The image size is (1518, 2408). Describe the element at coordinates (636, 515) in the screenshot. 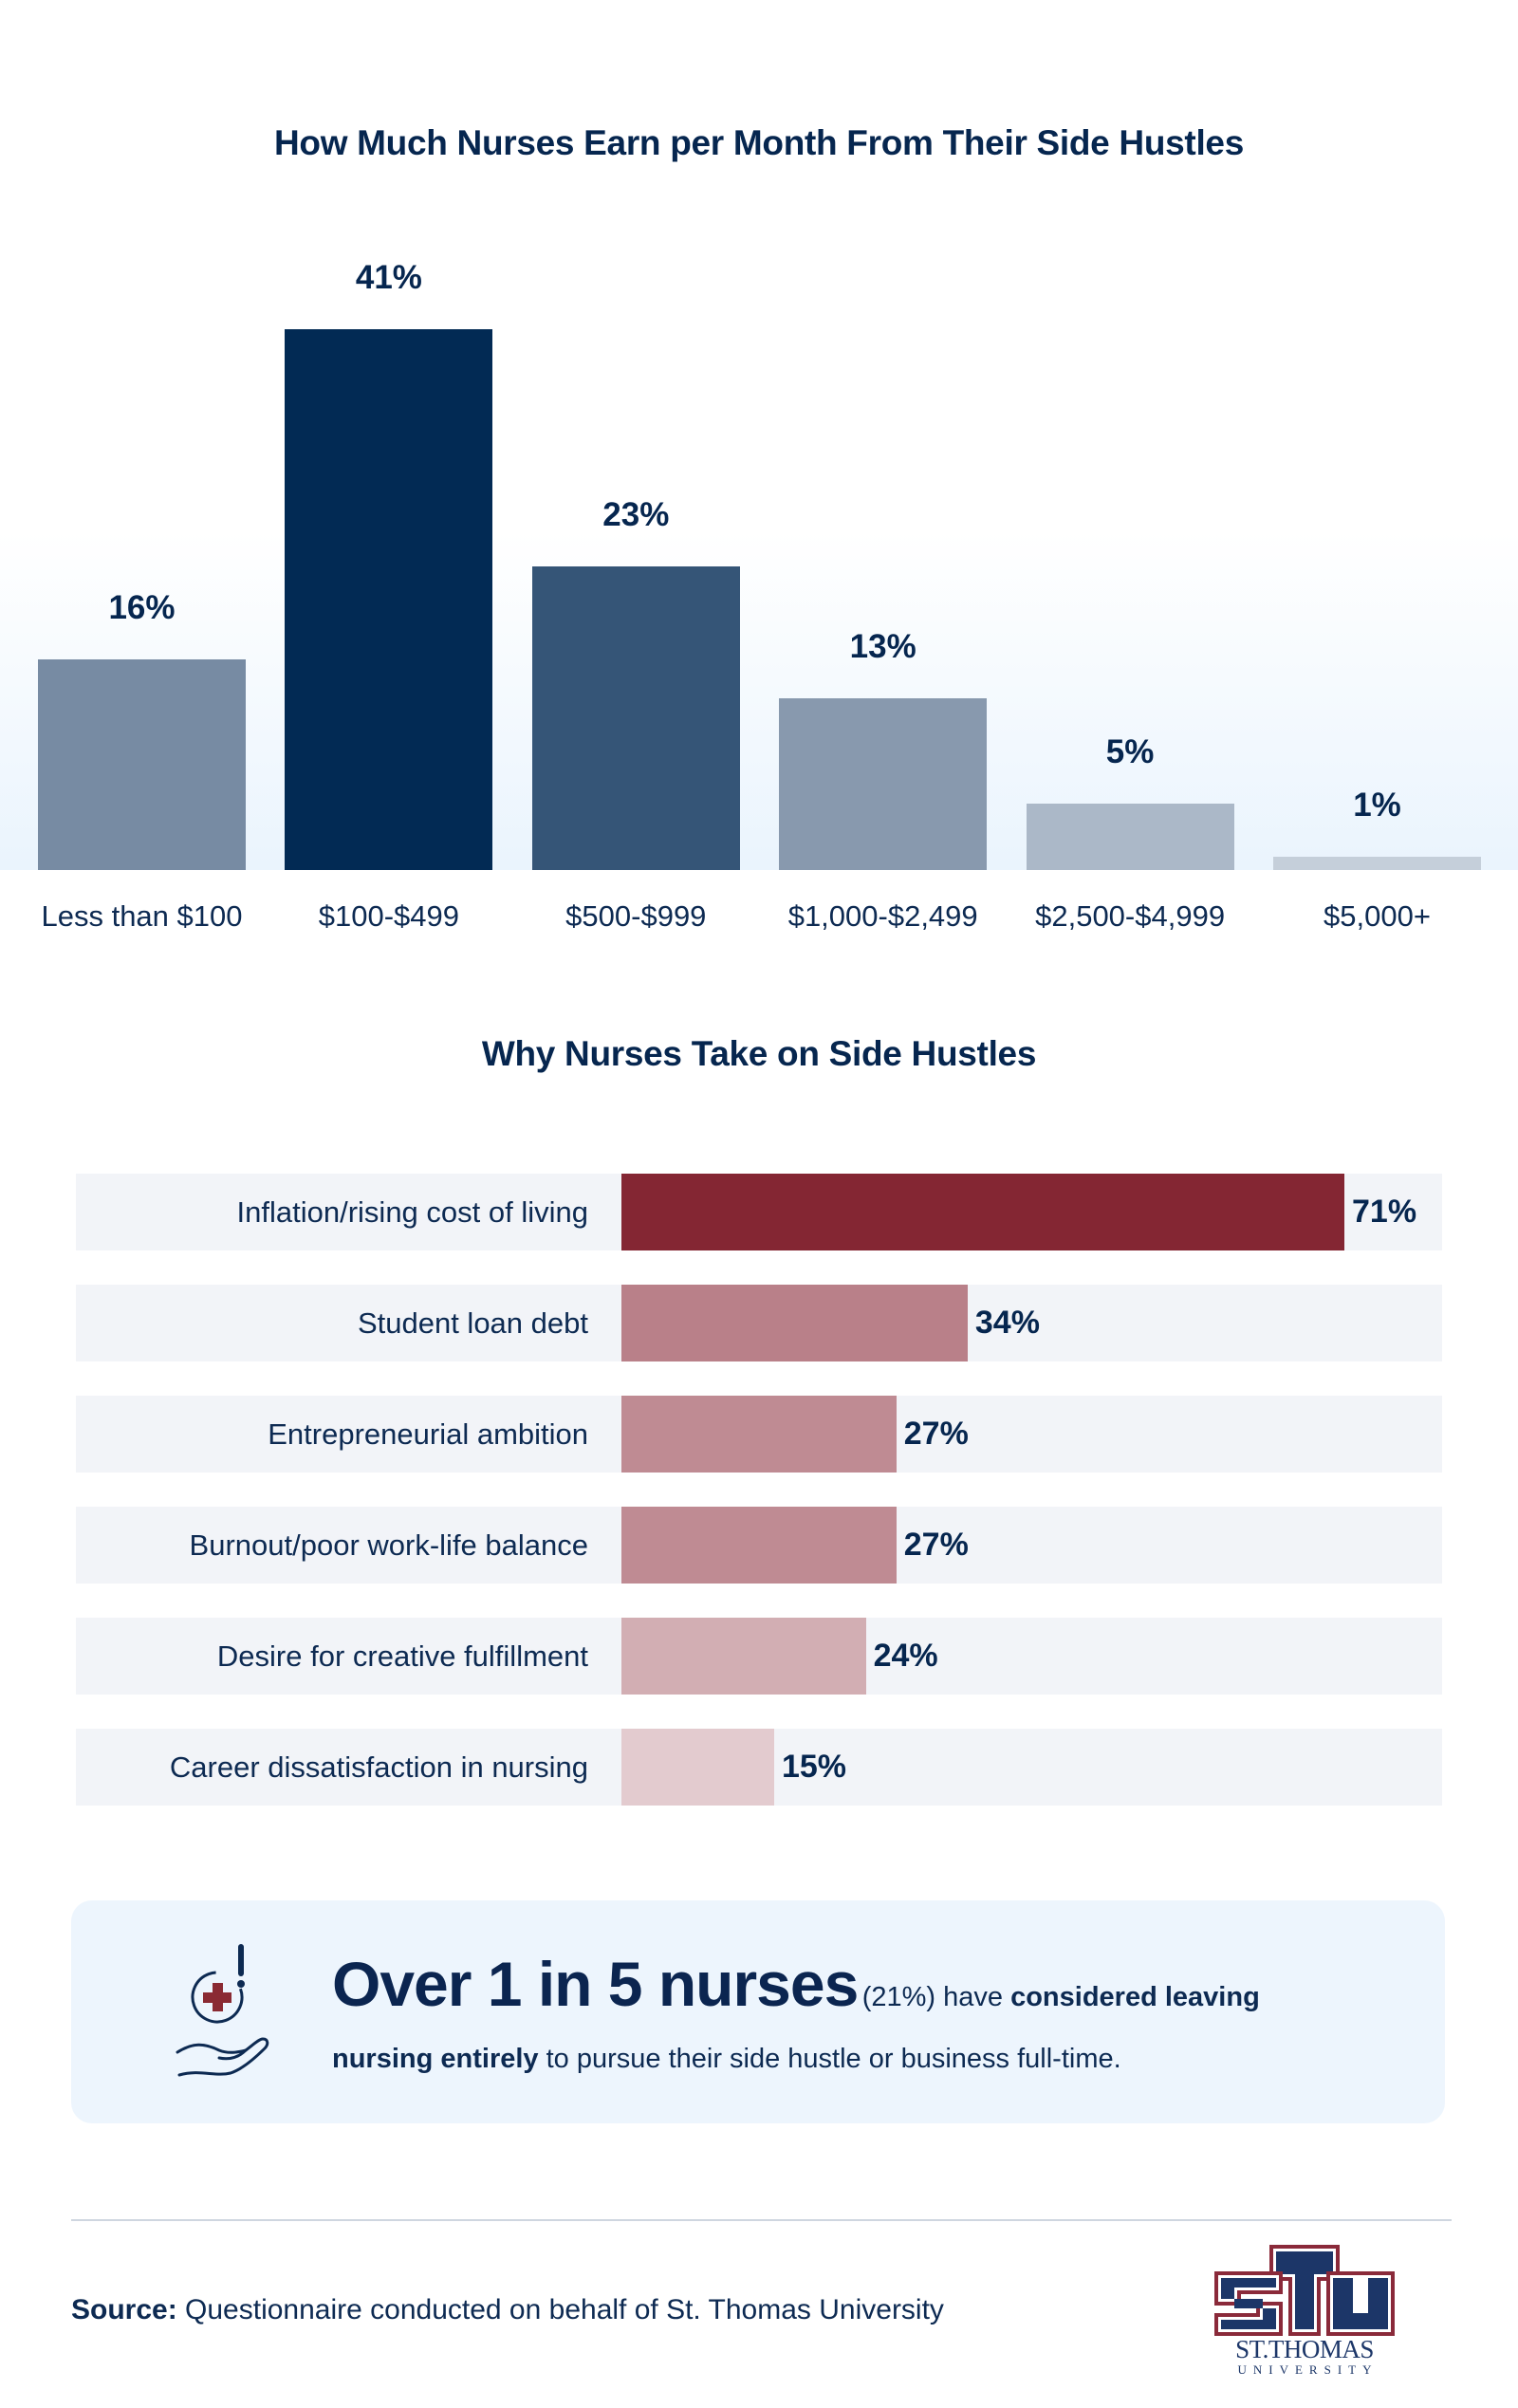

I see `bar-value-label: 23%` at that location.